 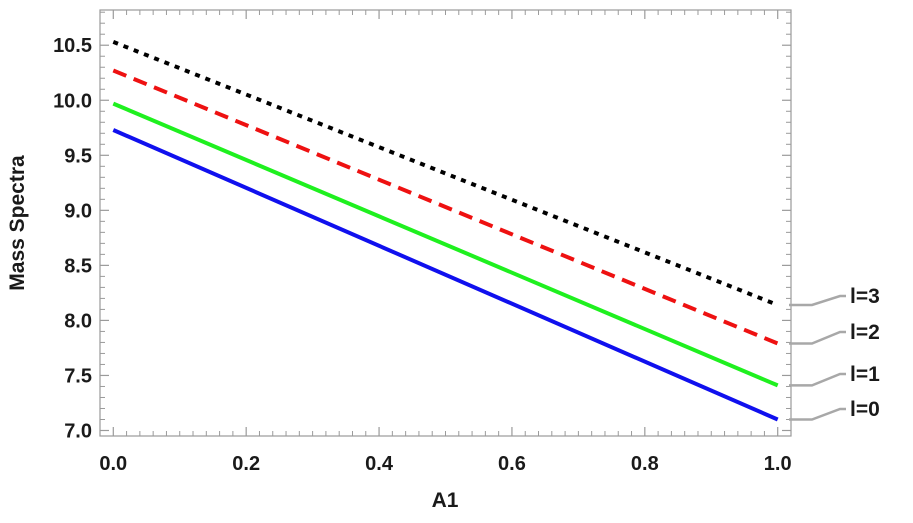 I want to click on x-tick-label: 0.0, so click(x=113, y=464).